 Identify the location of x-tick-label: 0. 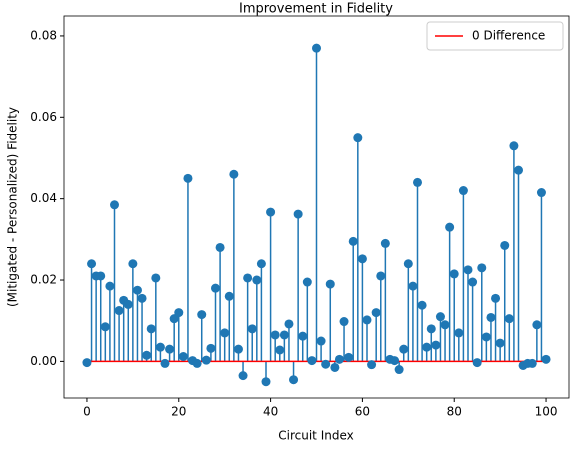
(87, 412).